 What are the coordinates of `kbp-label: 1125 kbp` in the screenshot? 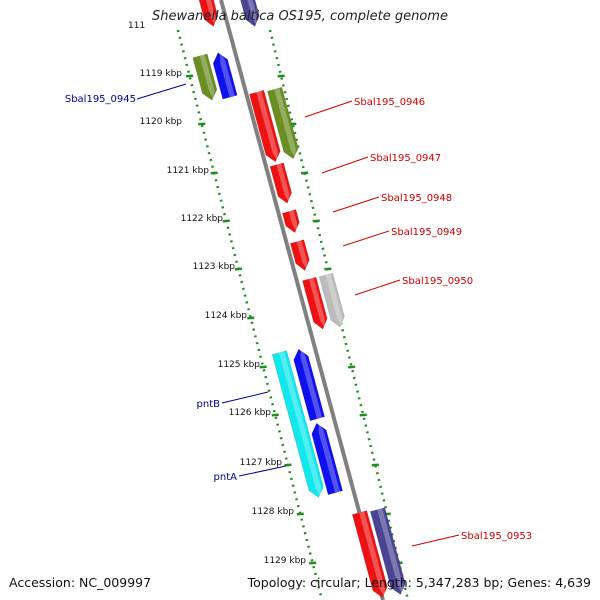 It's located at (239, 365).